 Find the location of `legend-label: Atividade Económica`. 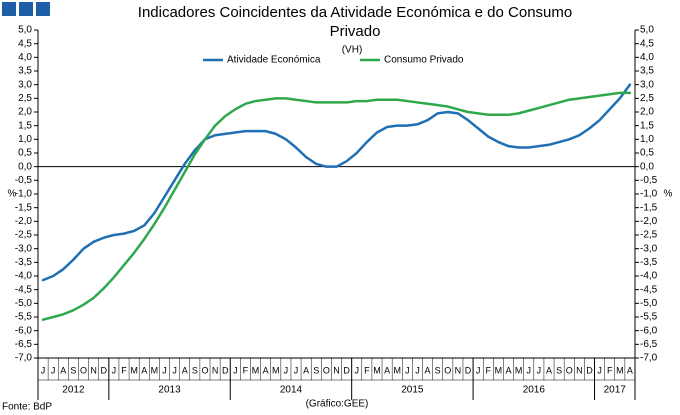

legend-label: Atividade Económica is located at coordinates (274, 60).